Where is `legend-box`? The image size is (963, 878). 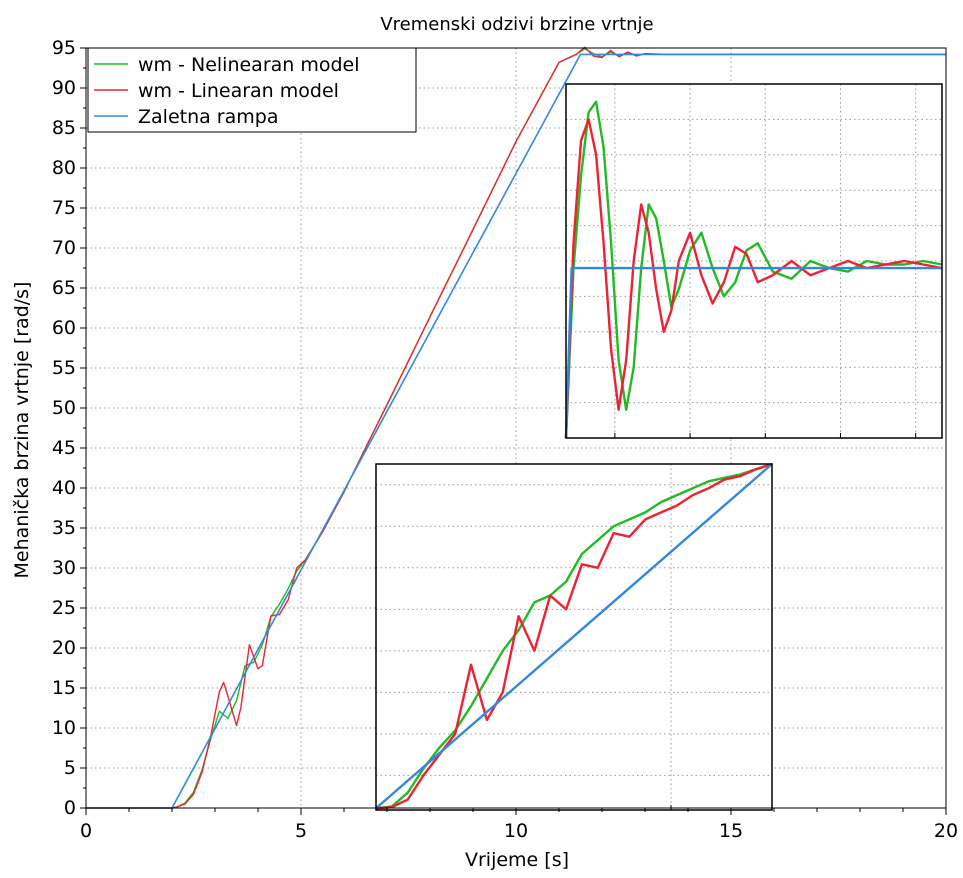
legend-box is located at coordinates (252, 90).